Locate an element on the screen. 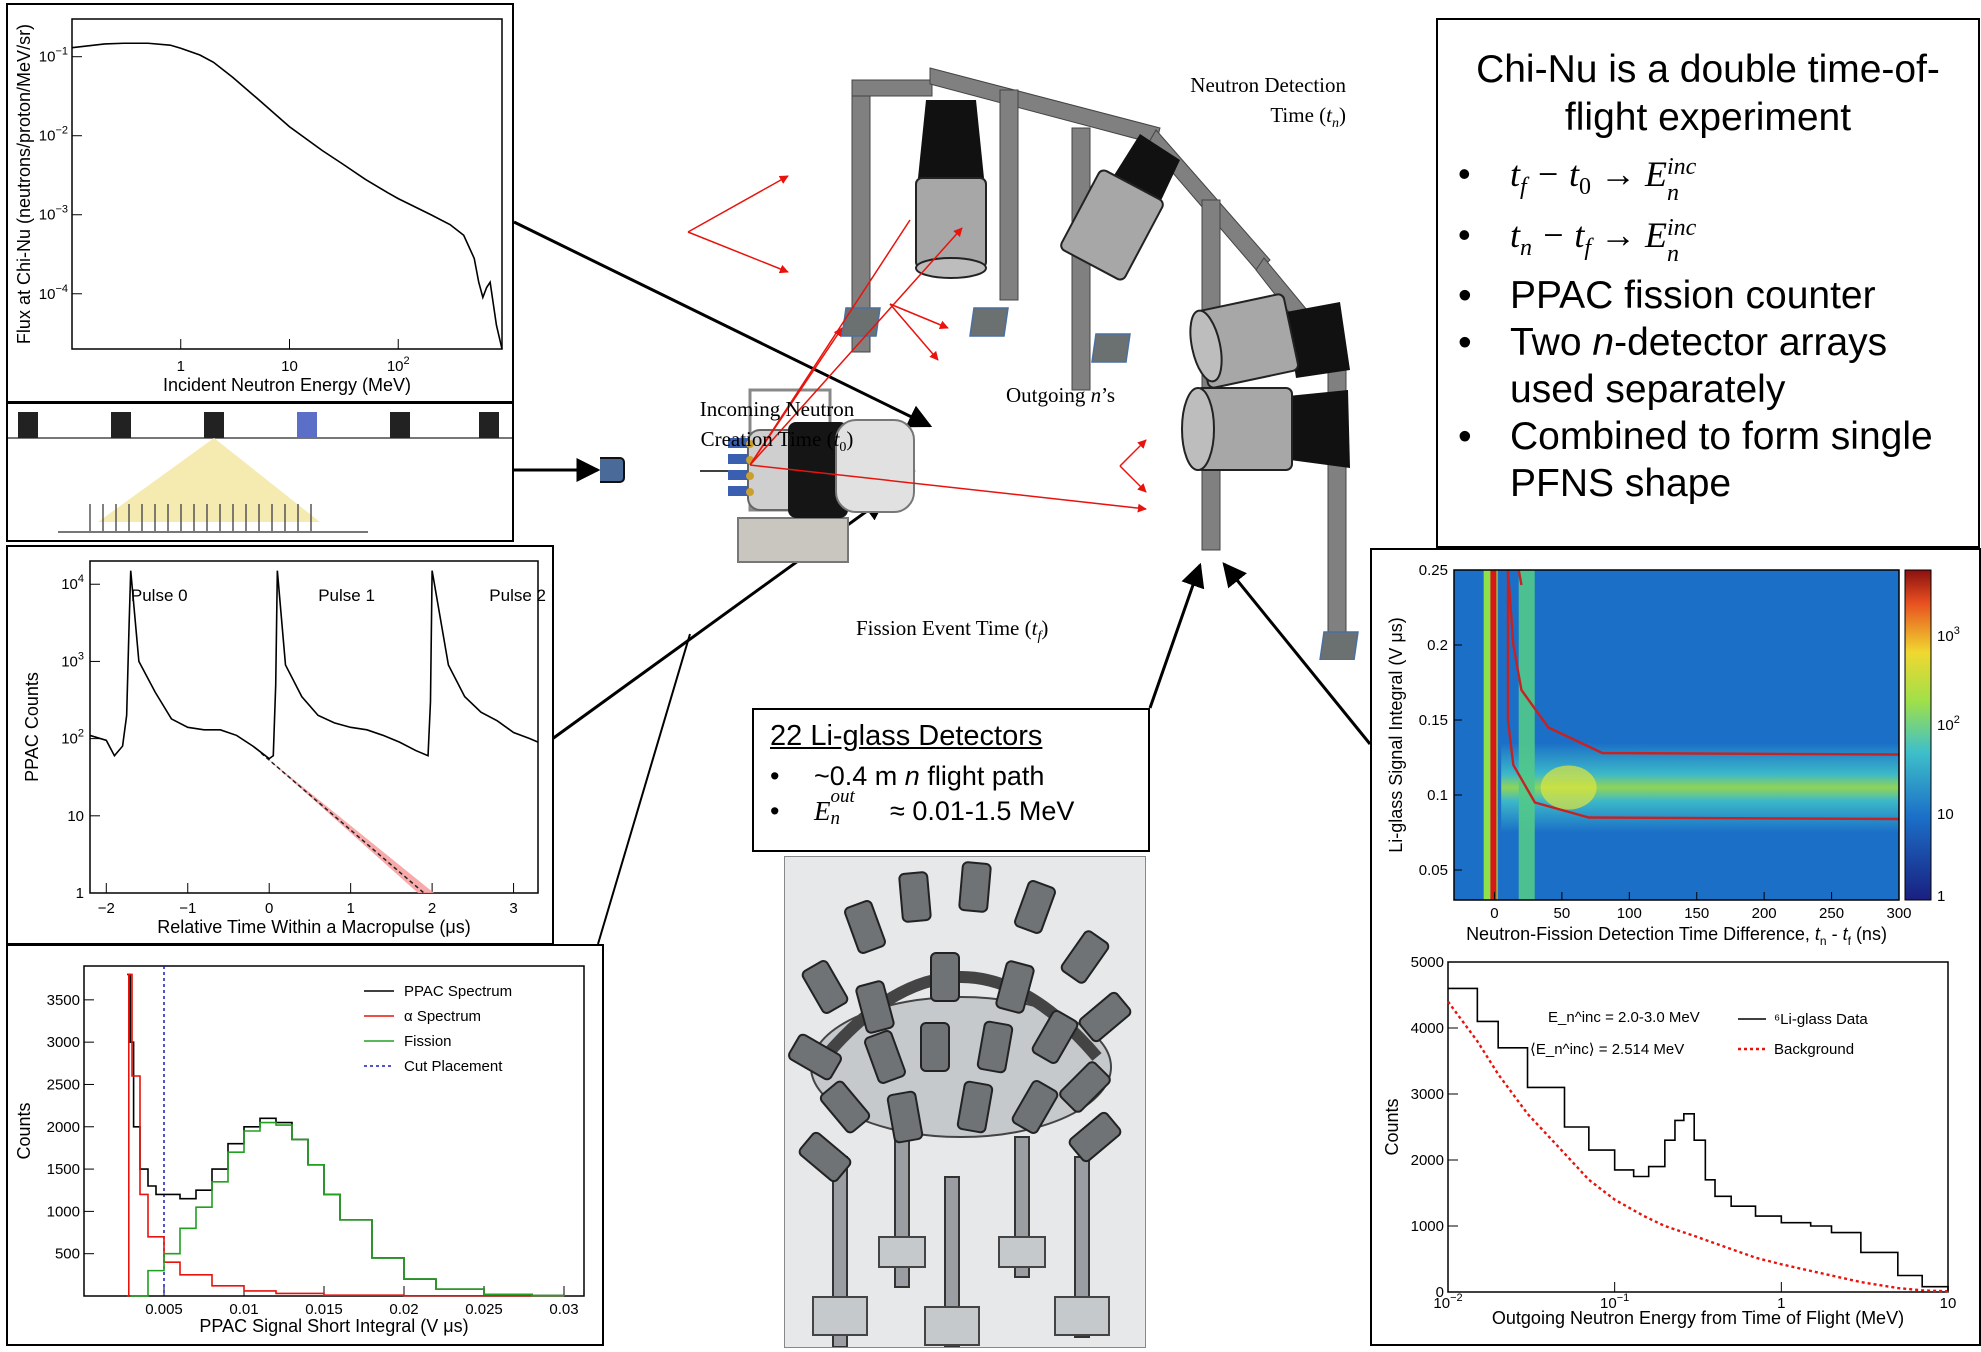 This screenshot has width=1981, height=1352. y-tick-label: 0.1 is located at coordinates (1437, 795).